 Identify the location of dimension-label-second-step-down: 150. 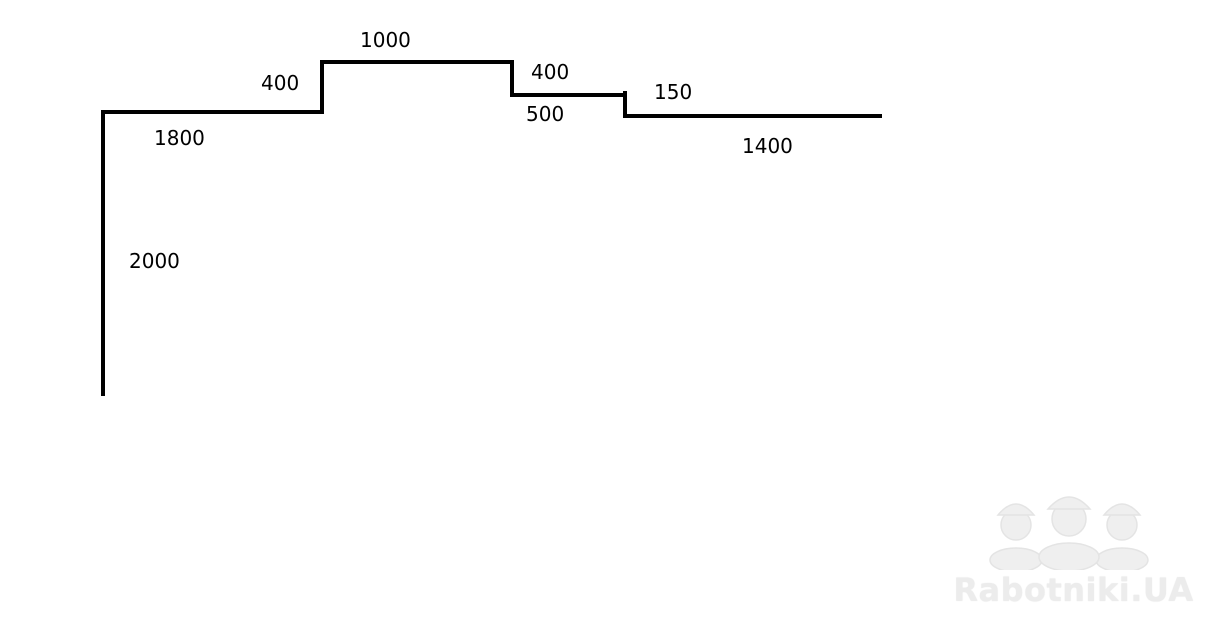
(673, 92).